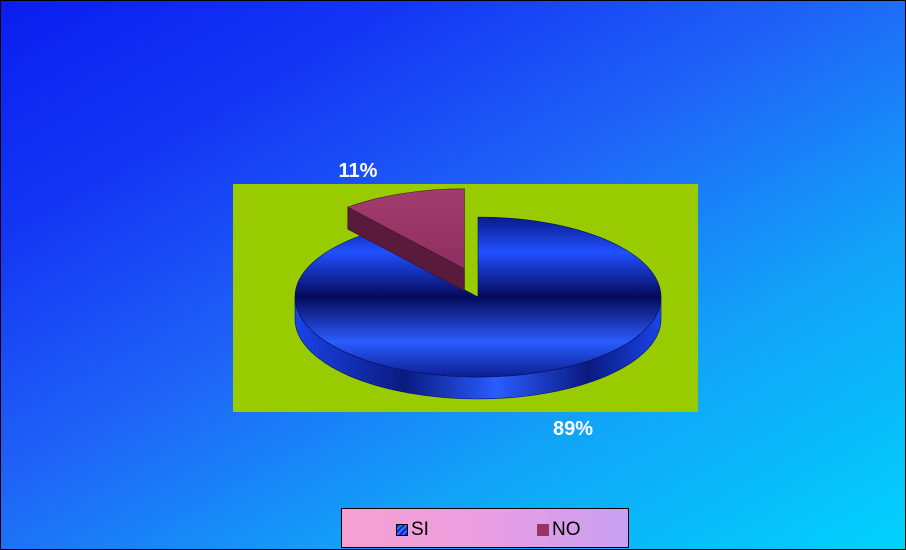 The height and width of the screenshot is (550, 906). Describe the element at coordinates (402, 530) in the screenshot. I see `legend-swatch-si` at that location.